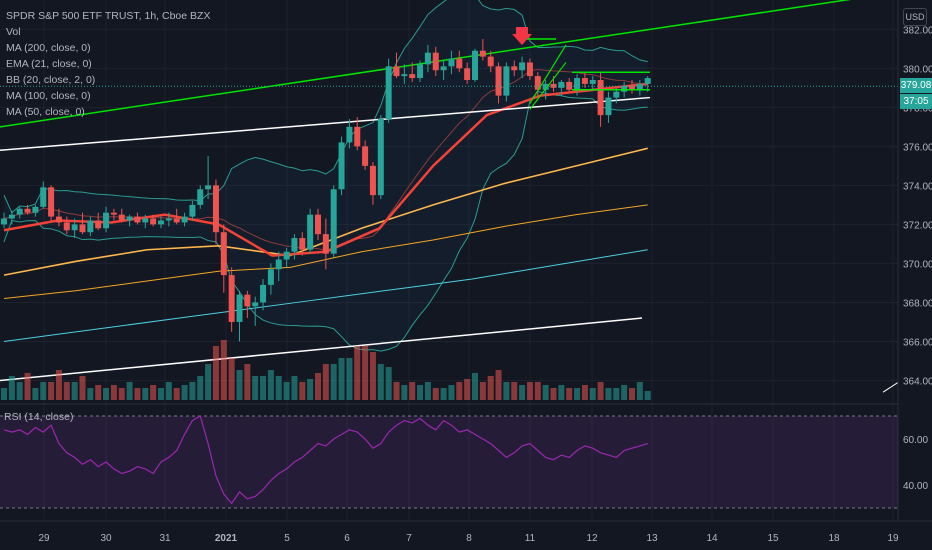  I want to click on legend-ma50: MA (50, close, 0), so click(45, 112).